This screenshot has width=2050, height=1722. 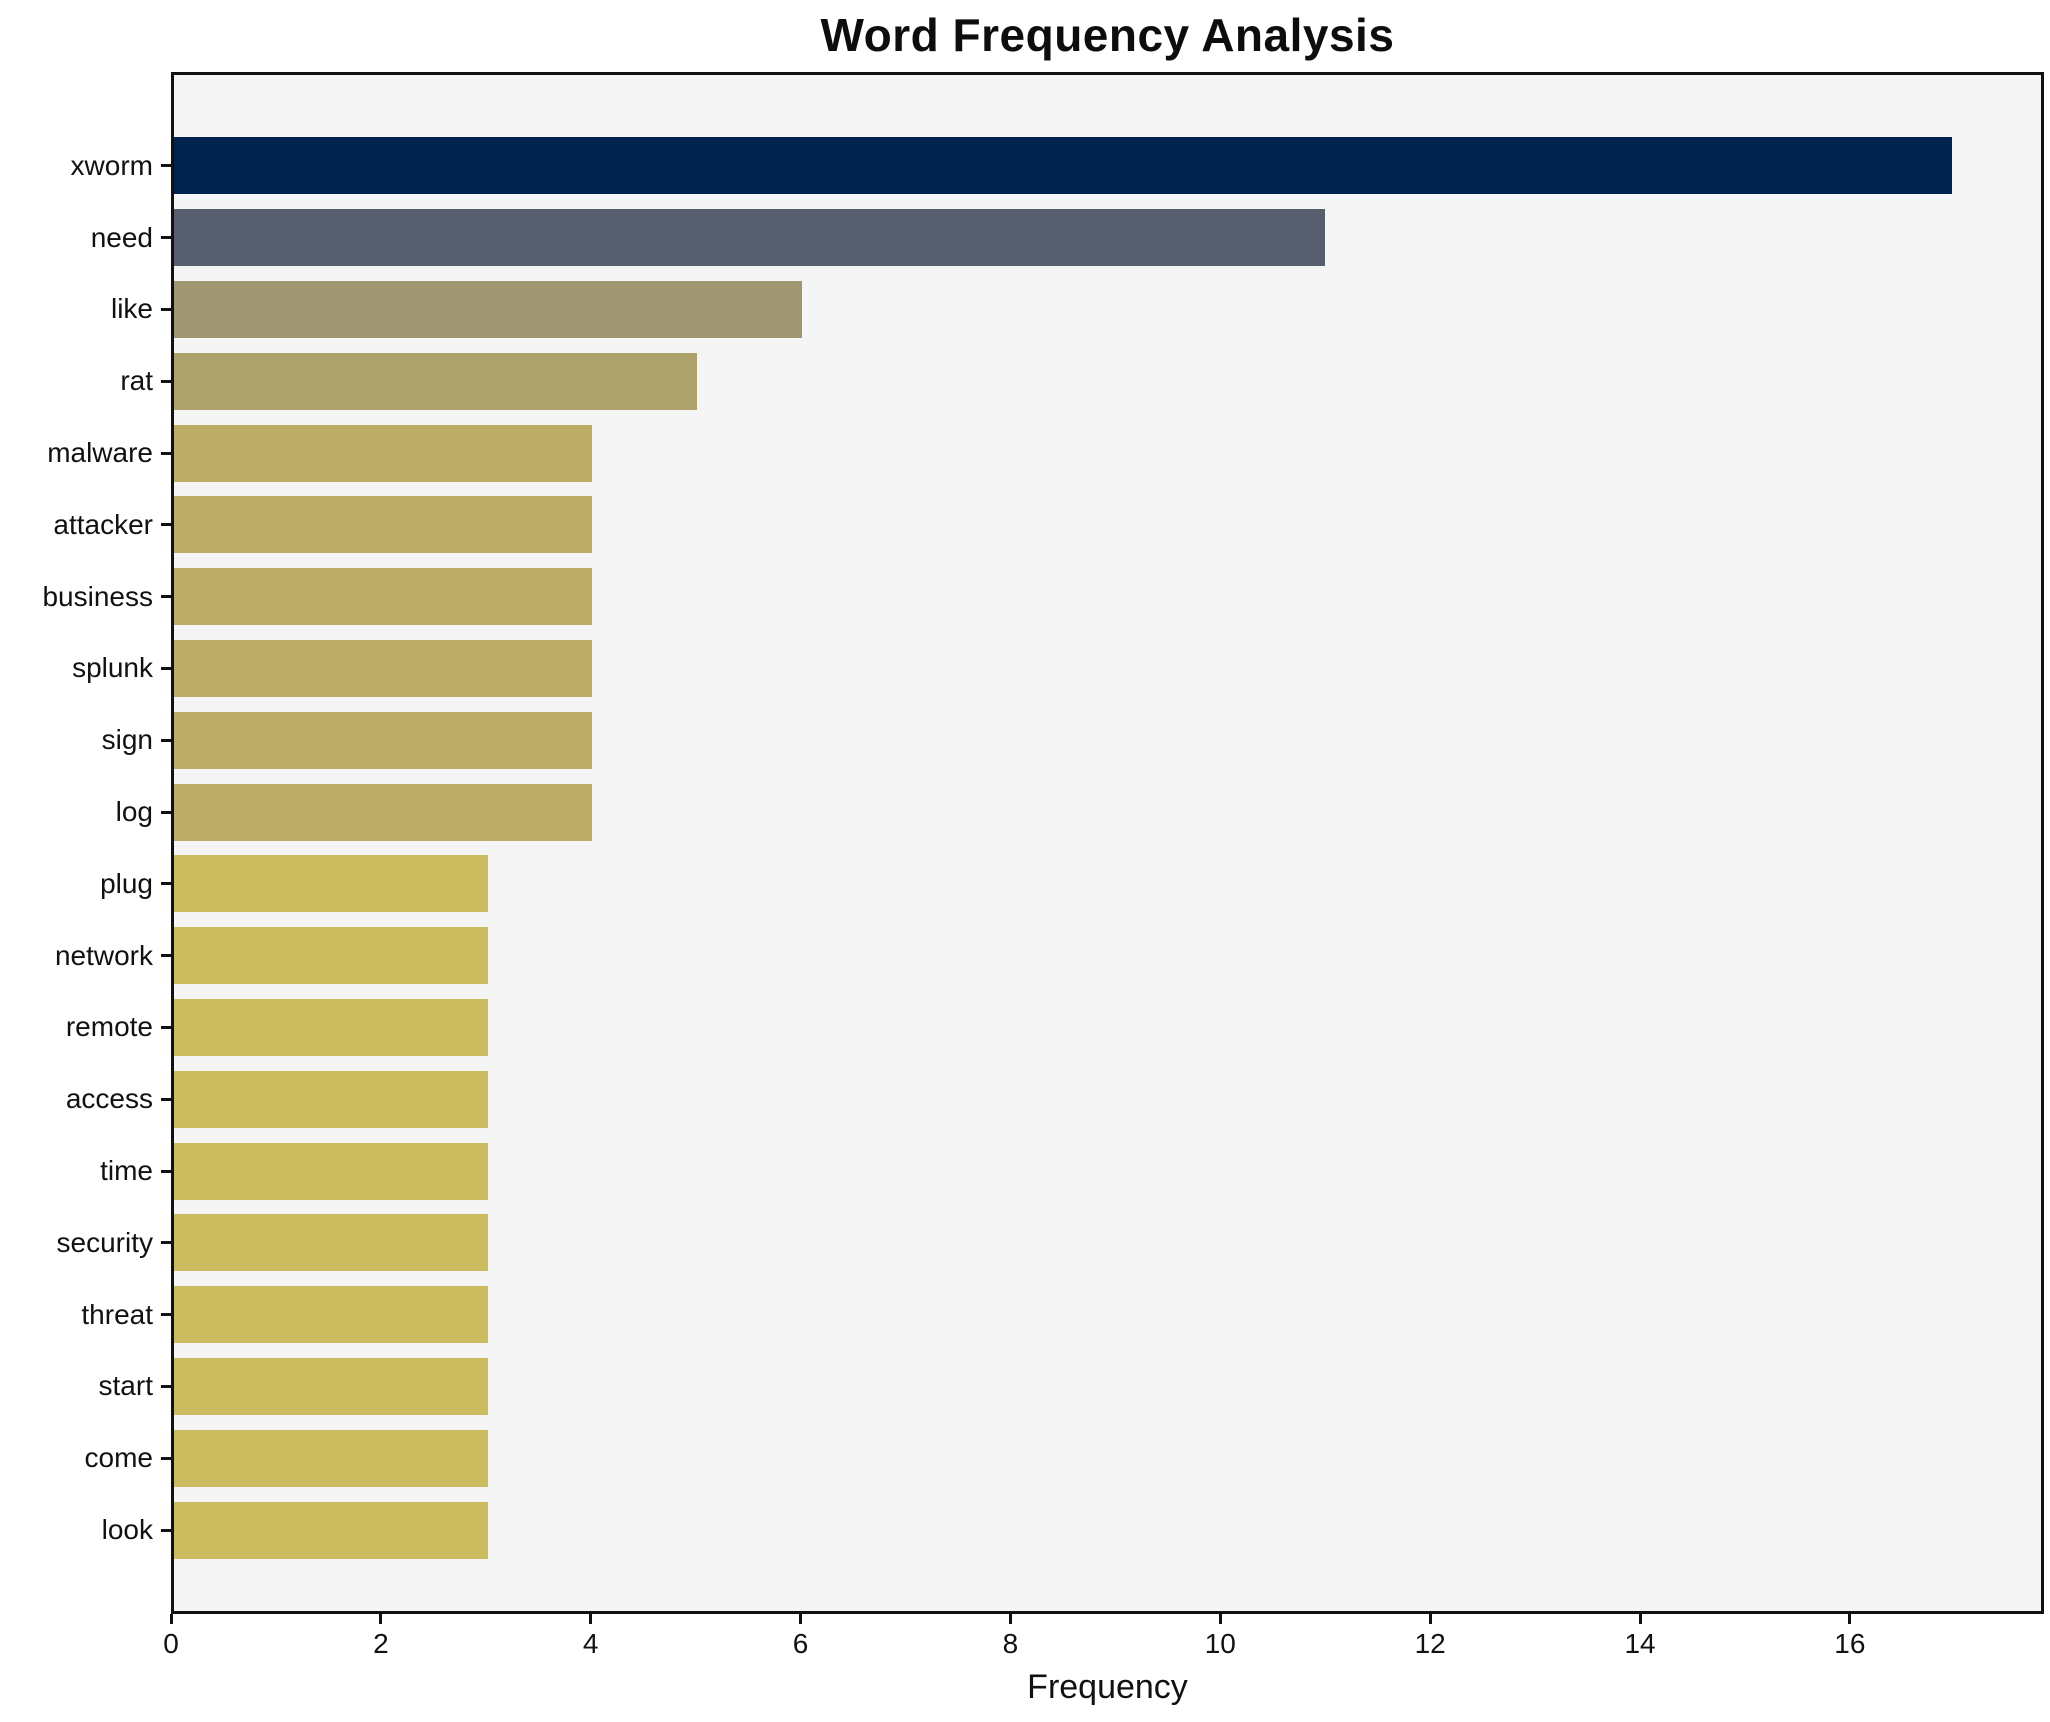 What do you see at coordinates (1107, 956) in the screenshot?
I see `bar-row-network` at bounding box center [1107, 956].